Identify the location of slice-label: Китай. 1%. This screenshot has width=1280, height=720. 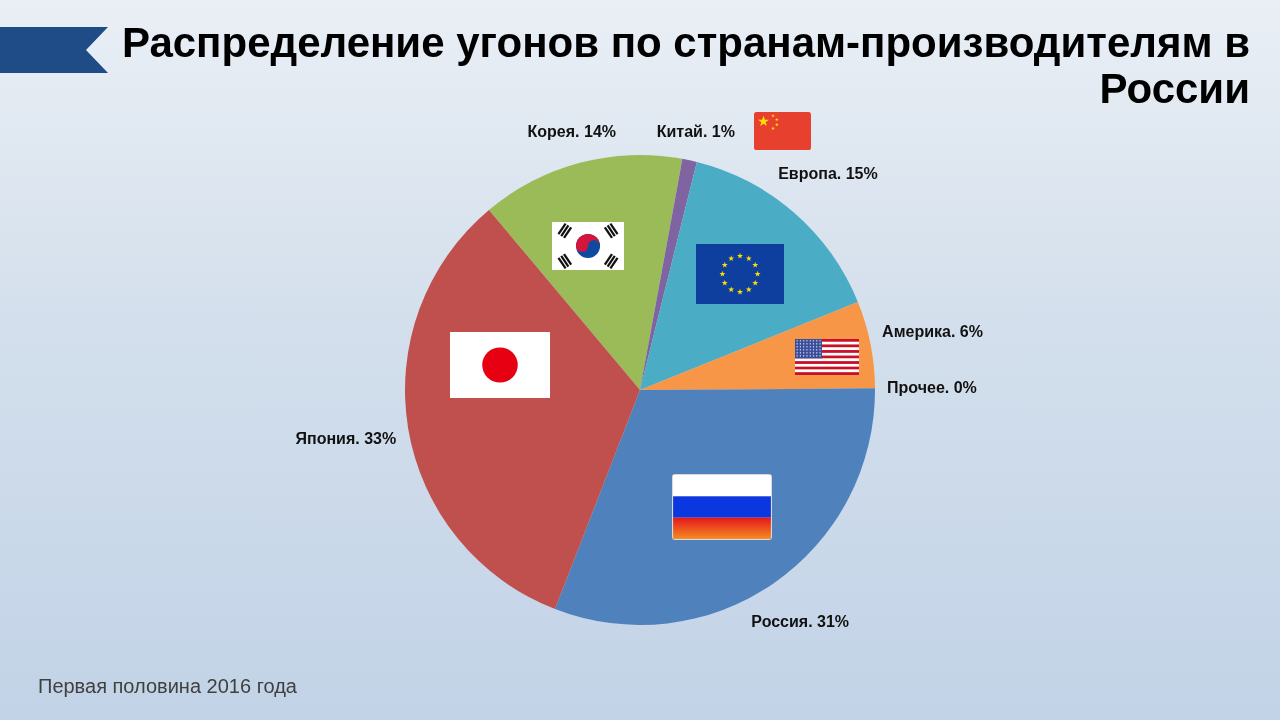
(695, 131).